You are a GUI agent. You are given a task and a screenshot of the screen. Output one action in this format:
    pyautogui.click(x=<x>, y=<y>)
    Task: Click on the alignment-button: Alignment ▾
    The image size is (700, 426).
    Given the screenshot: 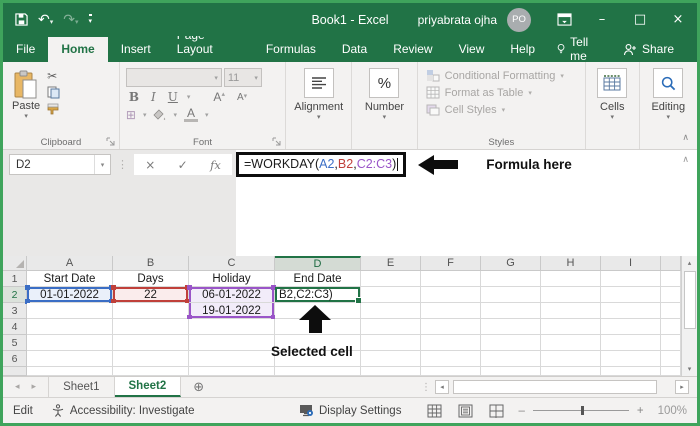 What is the action you would take?
    pyautogui.click(x=318, y=100)
    